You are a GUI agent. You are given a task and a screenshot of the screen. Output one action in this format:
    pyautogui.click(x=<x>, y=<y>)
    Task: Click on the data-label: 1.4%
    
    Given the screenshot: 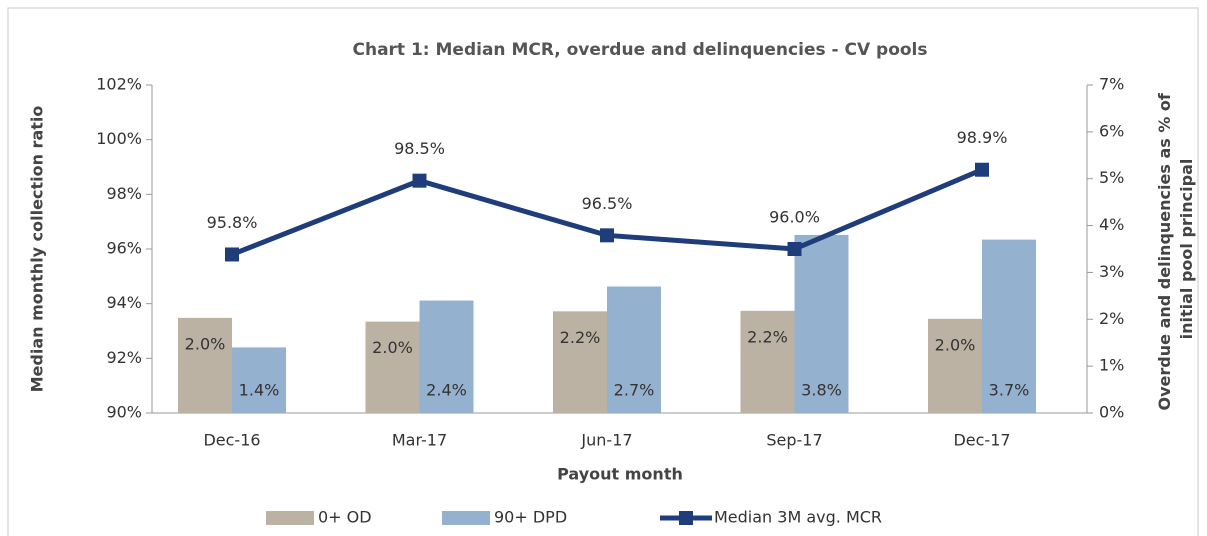 What is the action you would take?
    pyautogui.click(x=259, y=390)
    